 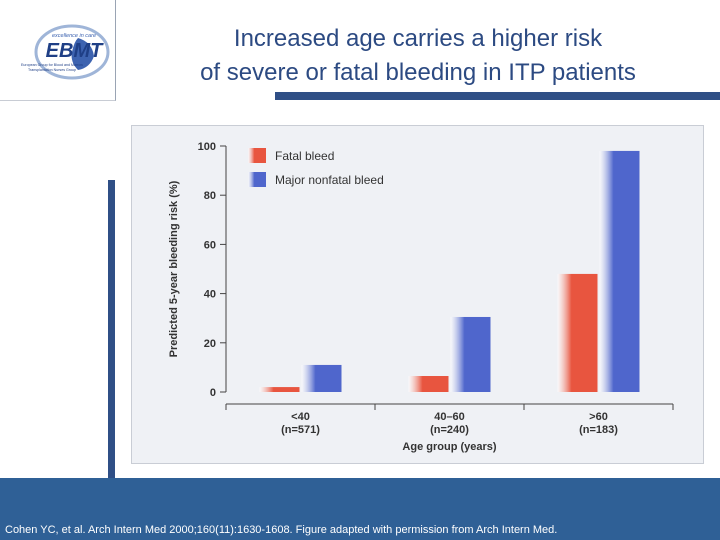 I want to click on y-tick-label: 80, so click(x=210, y=196).